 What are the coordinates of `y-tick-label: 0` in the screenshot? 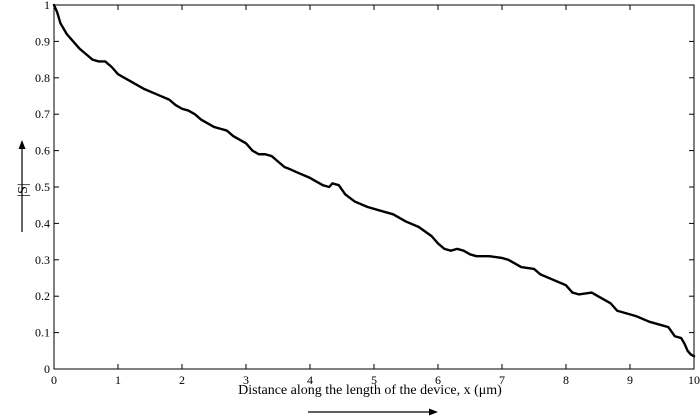 It's located at (47, 369).